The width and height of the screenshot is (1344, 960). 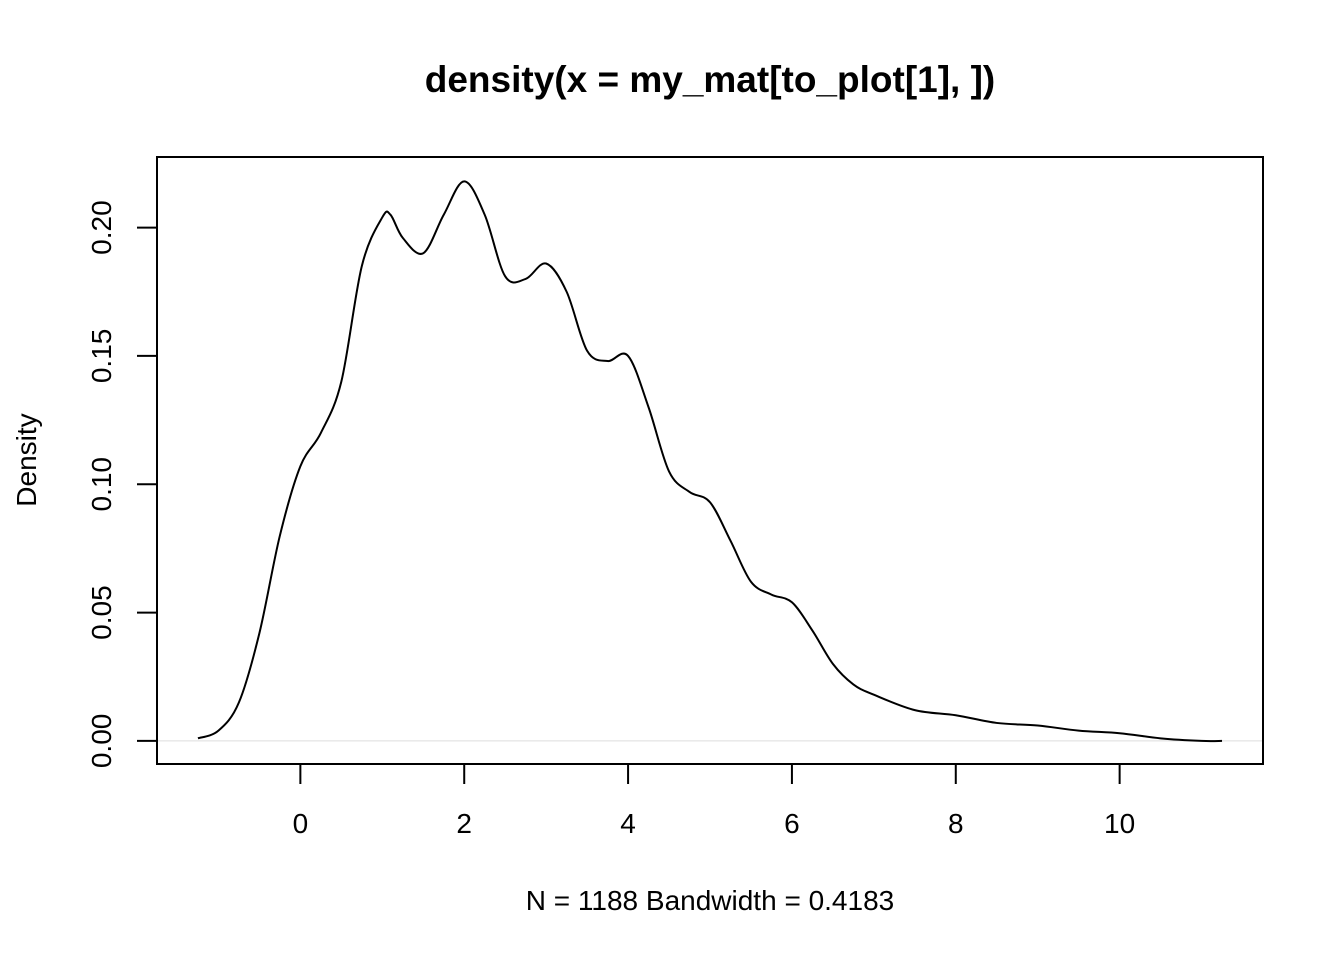 I want to click on y-tick-label: 0.10, so click(x=101, y=484).